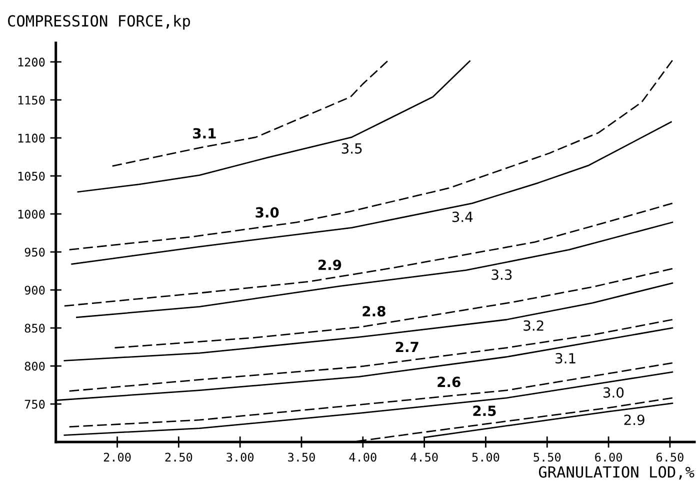 This screenshot has width=698, height=493. I want to click on x-tick-label: 6.00, so click(608, 457).